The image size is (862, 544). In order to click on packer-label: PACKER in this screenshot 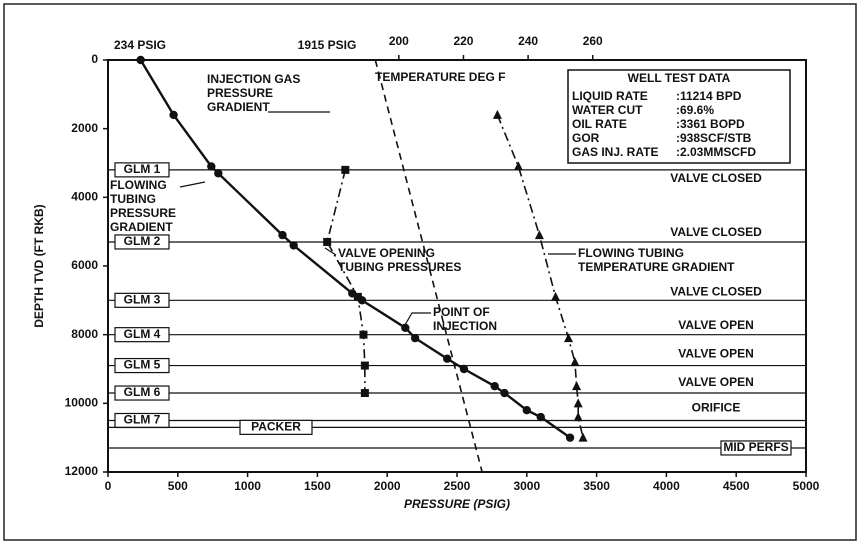, I will do `click(276, 427)`.